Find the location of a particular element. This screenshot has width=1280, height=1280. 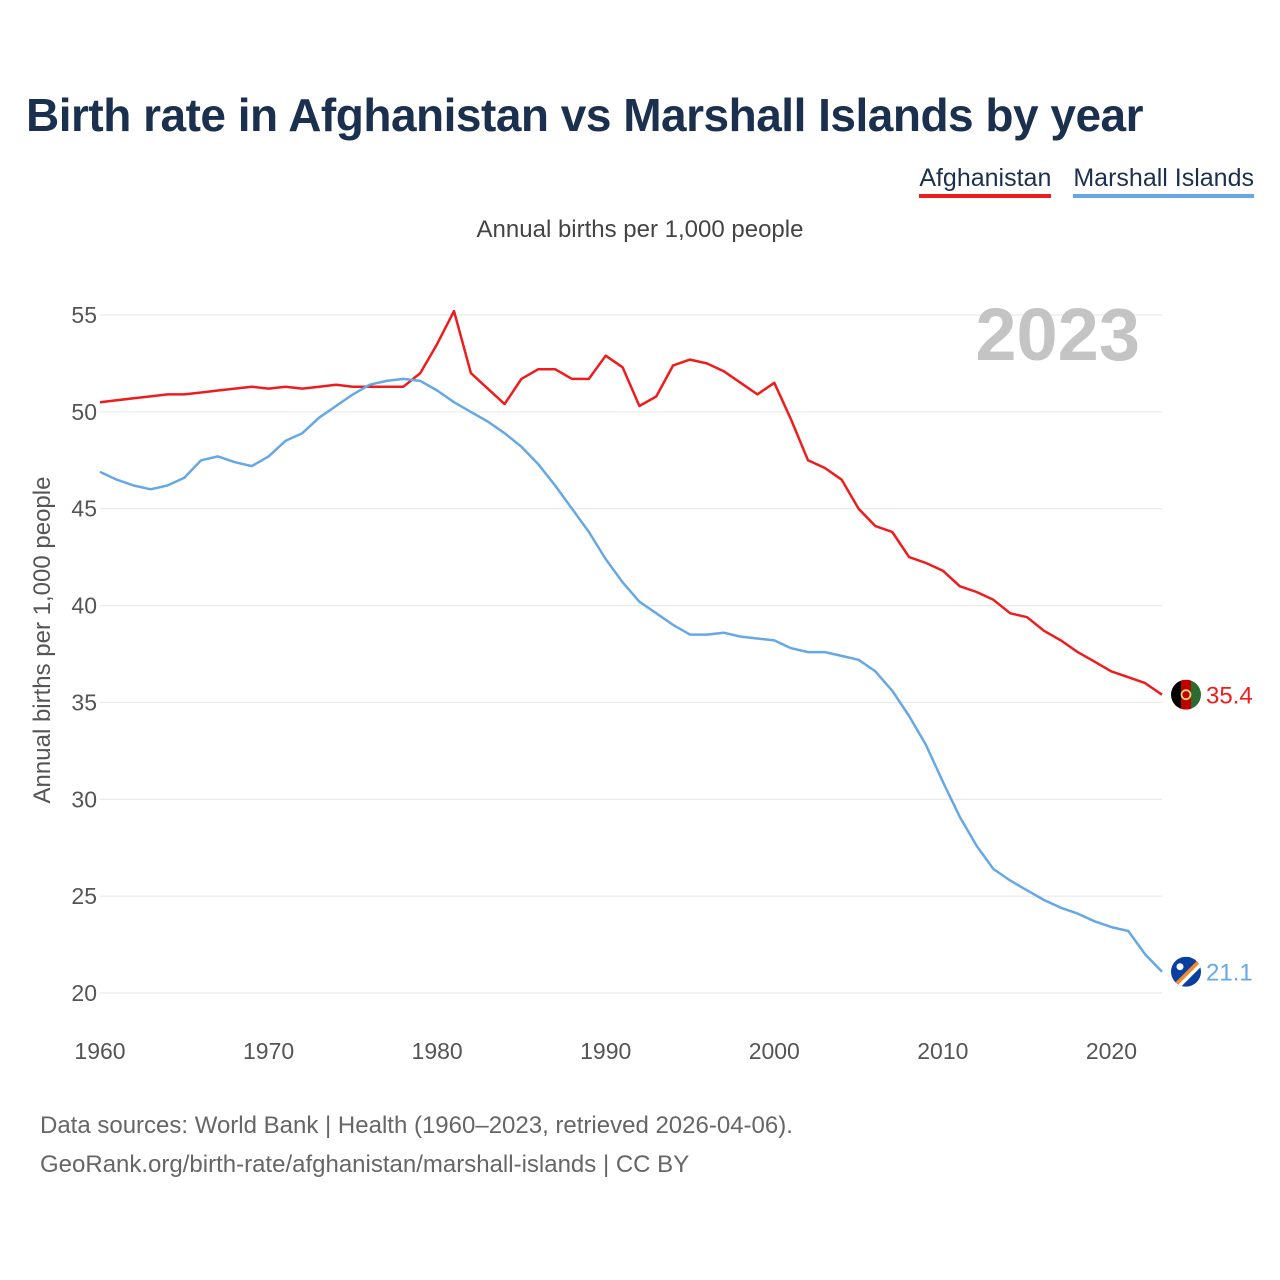

flag-marshall-islands-icon is located at coordinates (1186, 971).